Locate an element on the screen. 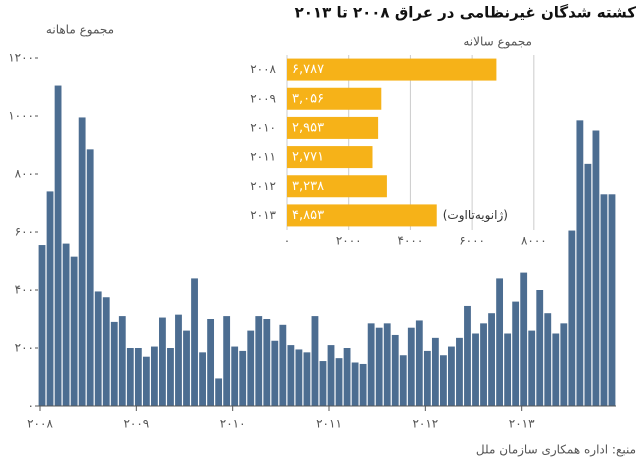 The height and width of the screenshot is (461, 640). y-tick-label: ۸۰۰ is located at coordinates (24, 174).